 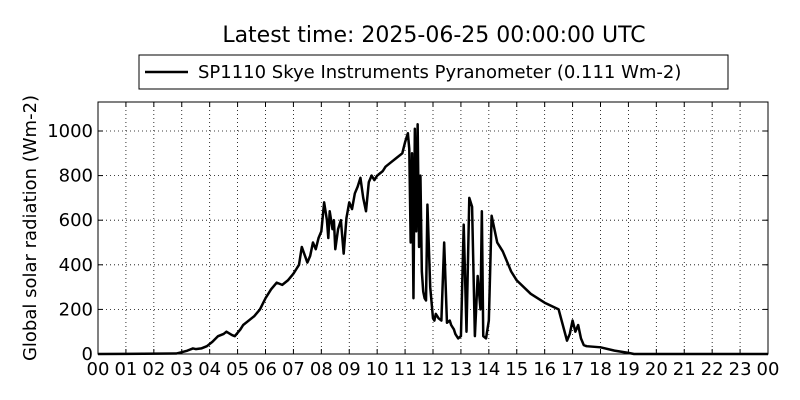 I want to click on y-tick-label: 200, so click(x=76, y=309).